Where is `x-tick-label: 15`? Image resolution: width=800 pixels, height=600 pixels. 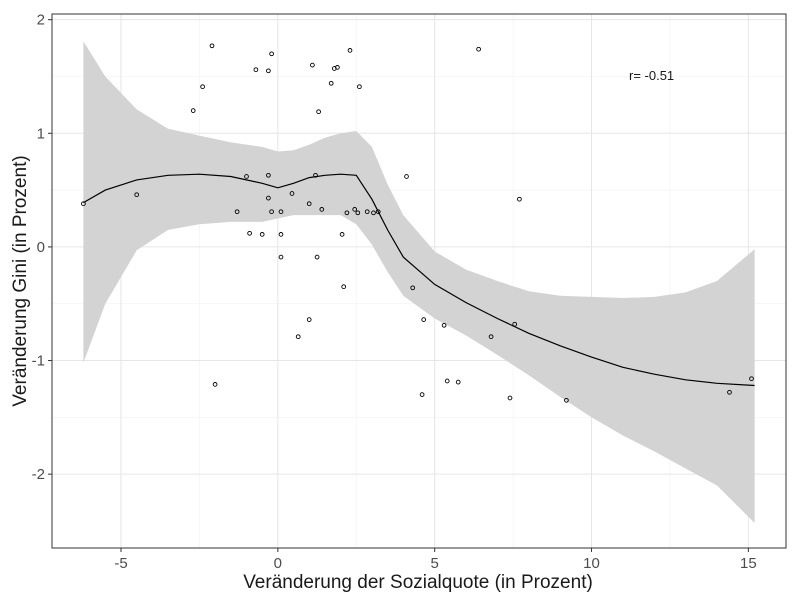 x-tick-label: 15 is located at coordinates (748, 563).